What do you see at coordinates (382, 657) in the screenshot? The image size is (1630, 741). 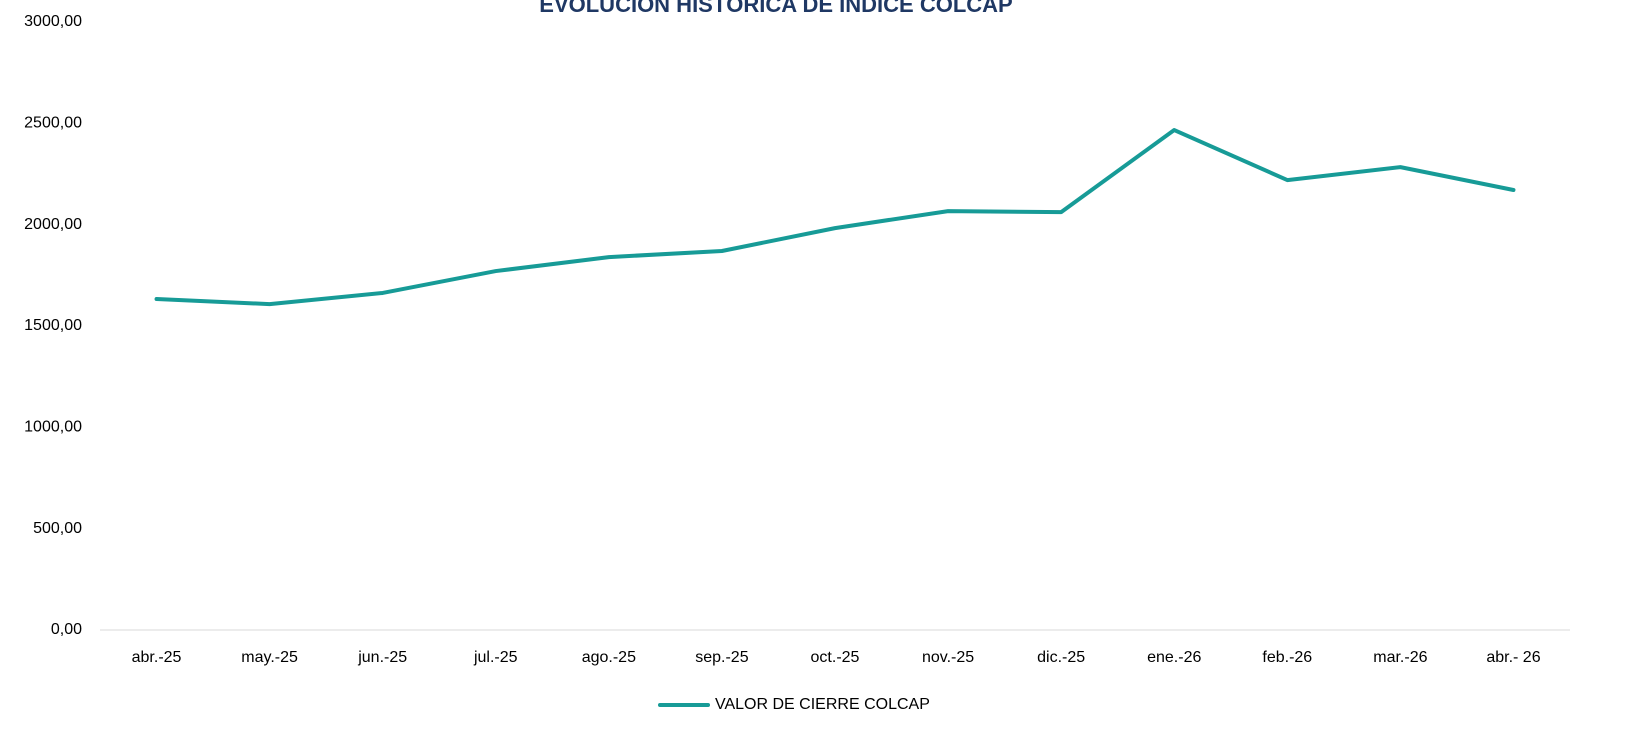 I see `x-tick-label: jun.-25` at bounding box center [382, 657].